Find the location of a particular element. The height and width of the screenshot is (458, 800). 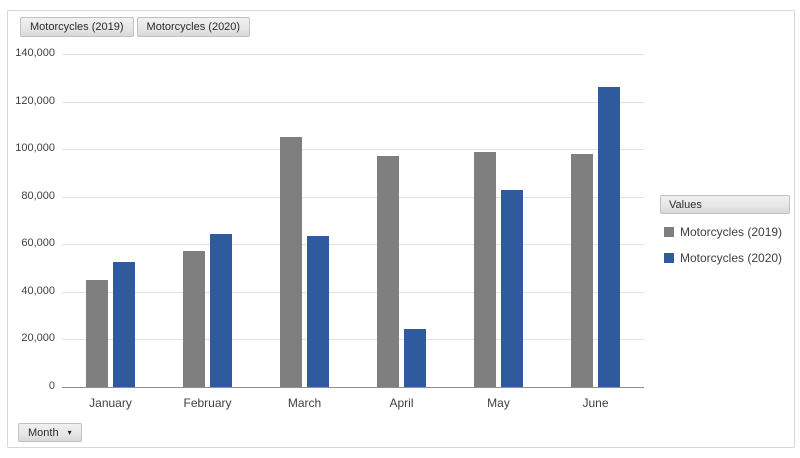

month-axis-field-button: Month ▾ is located at coordinates (50, 432).